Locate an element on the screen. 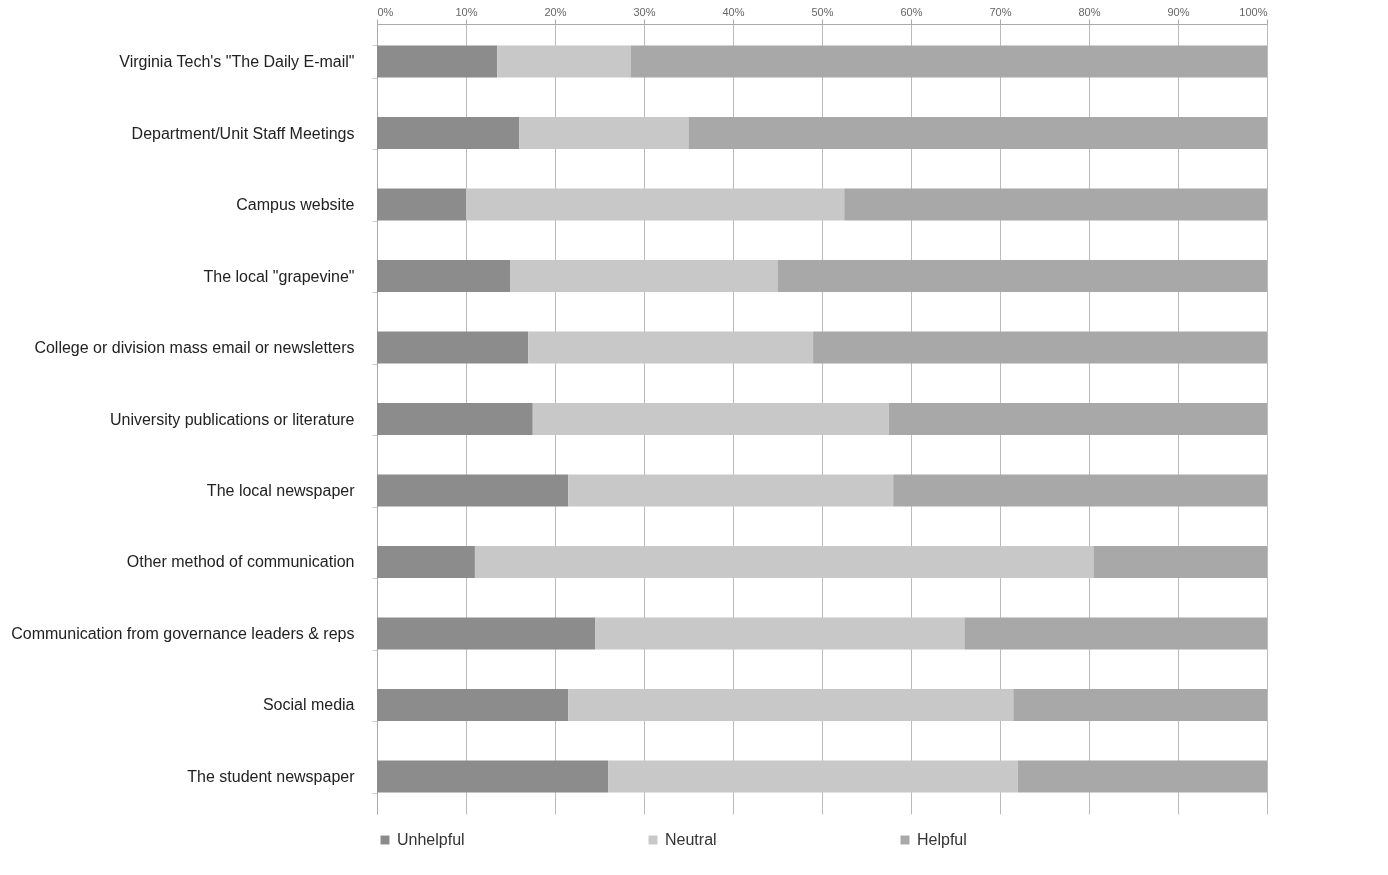 This screenshot has width=1388, height=875. x-tick-label: 0% is located at coordinates (385, 11).